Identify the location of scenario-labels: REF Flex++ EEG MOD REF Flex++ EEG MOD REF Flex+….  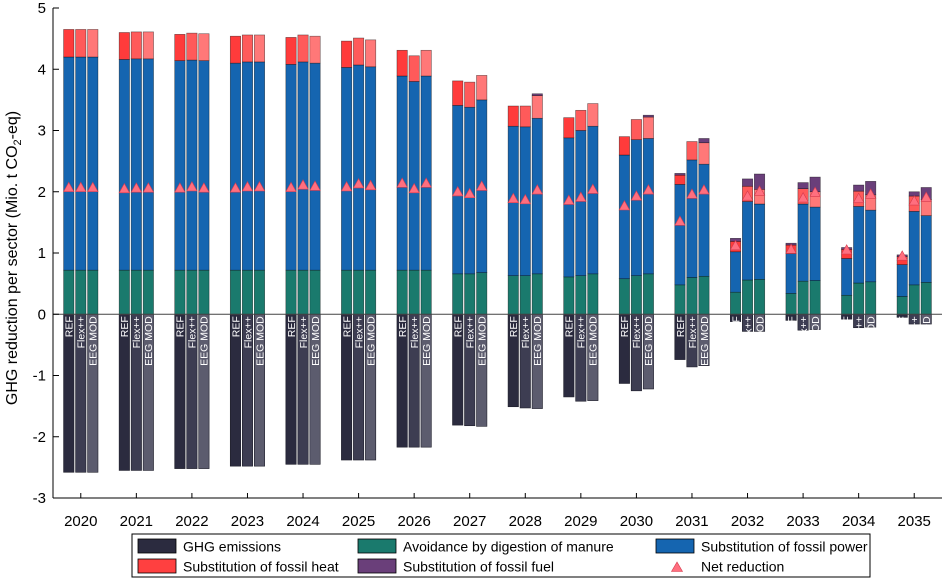
(498, 341).